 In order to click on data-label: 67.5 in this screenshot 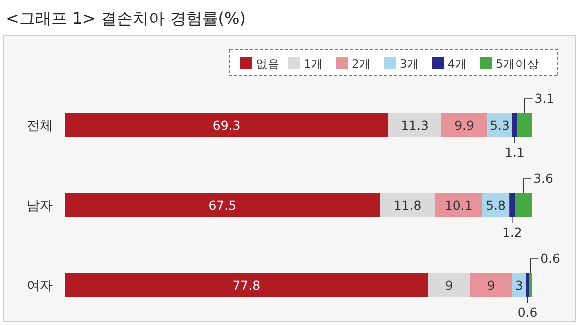, I will do `click(222, 205)`.